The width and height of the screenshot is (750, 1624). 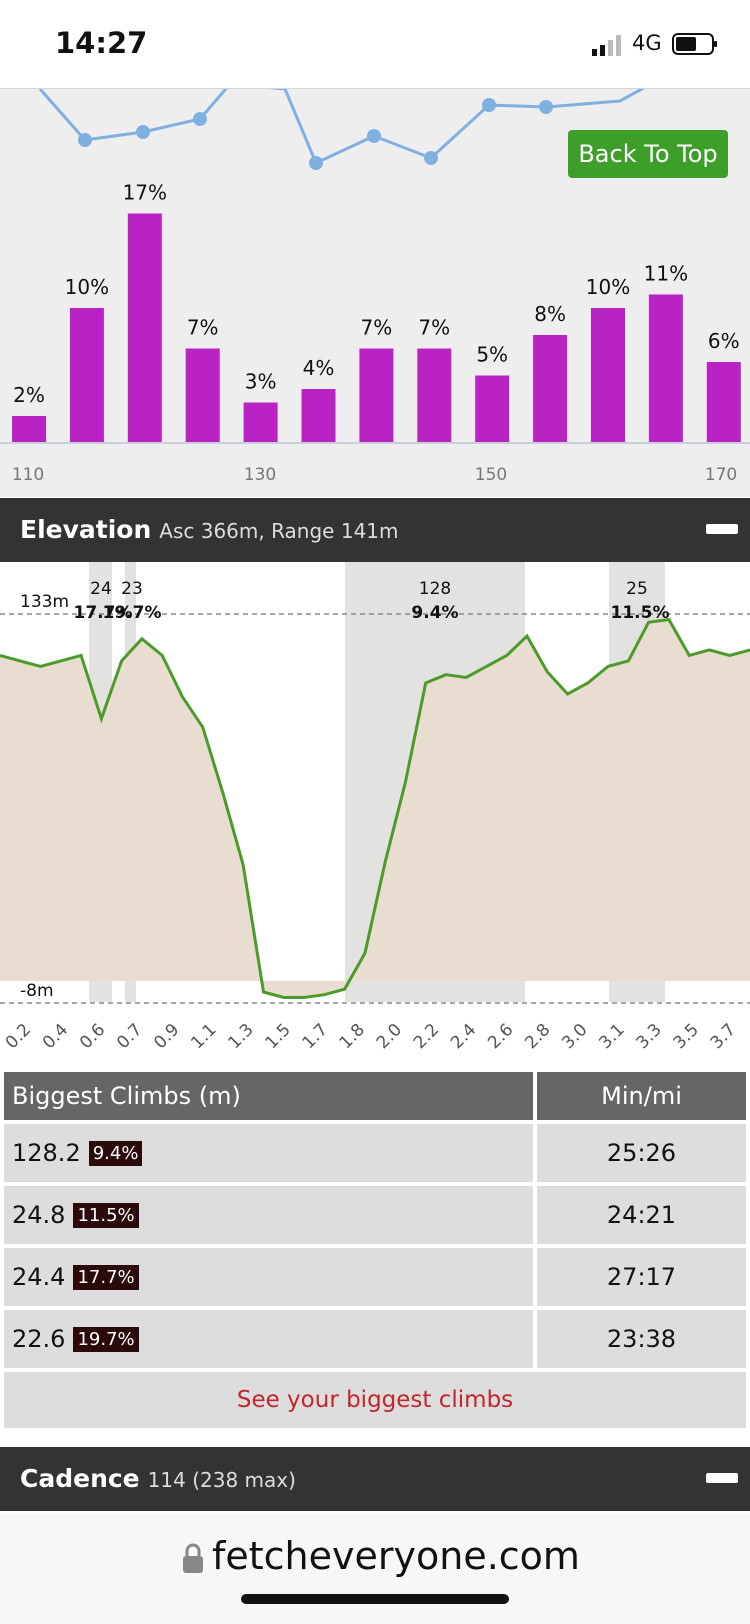 I want to click on climb-gradient-badge: 9.4%, so click(x=115, y=1153).